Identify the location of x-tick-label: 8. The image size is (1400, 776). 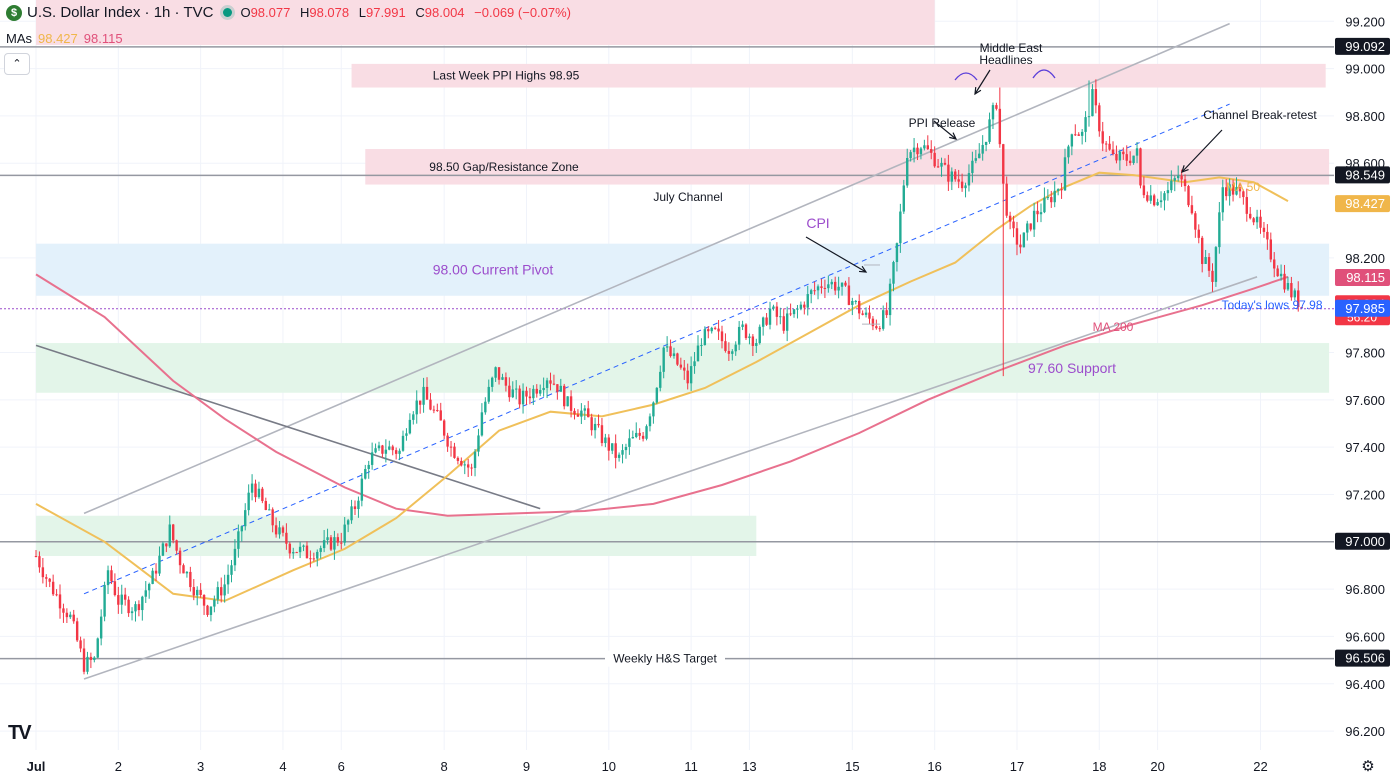
(444, 766).